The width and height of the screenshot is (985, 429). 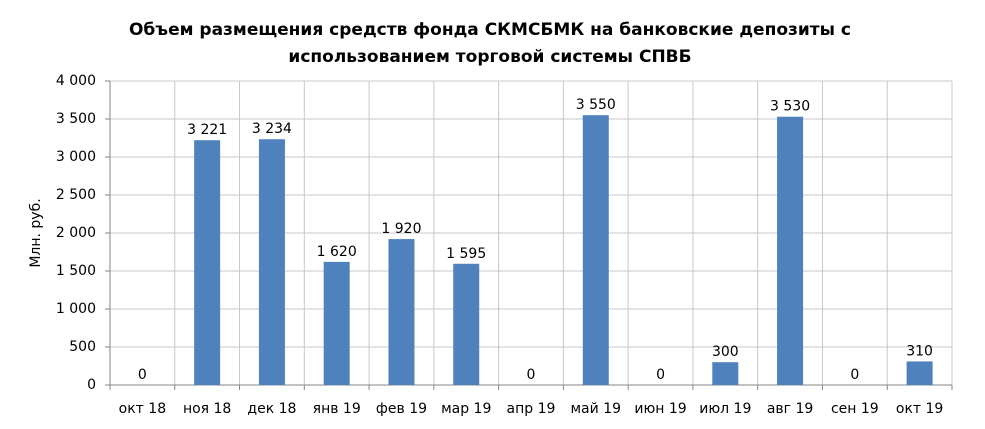 I want to click on value-label: 1 620, so click(x=337, y=252).